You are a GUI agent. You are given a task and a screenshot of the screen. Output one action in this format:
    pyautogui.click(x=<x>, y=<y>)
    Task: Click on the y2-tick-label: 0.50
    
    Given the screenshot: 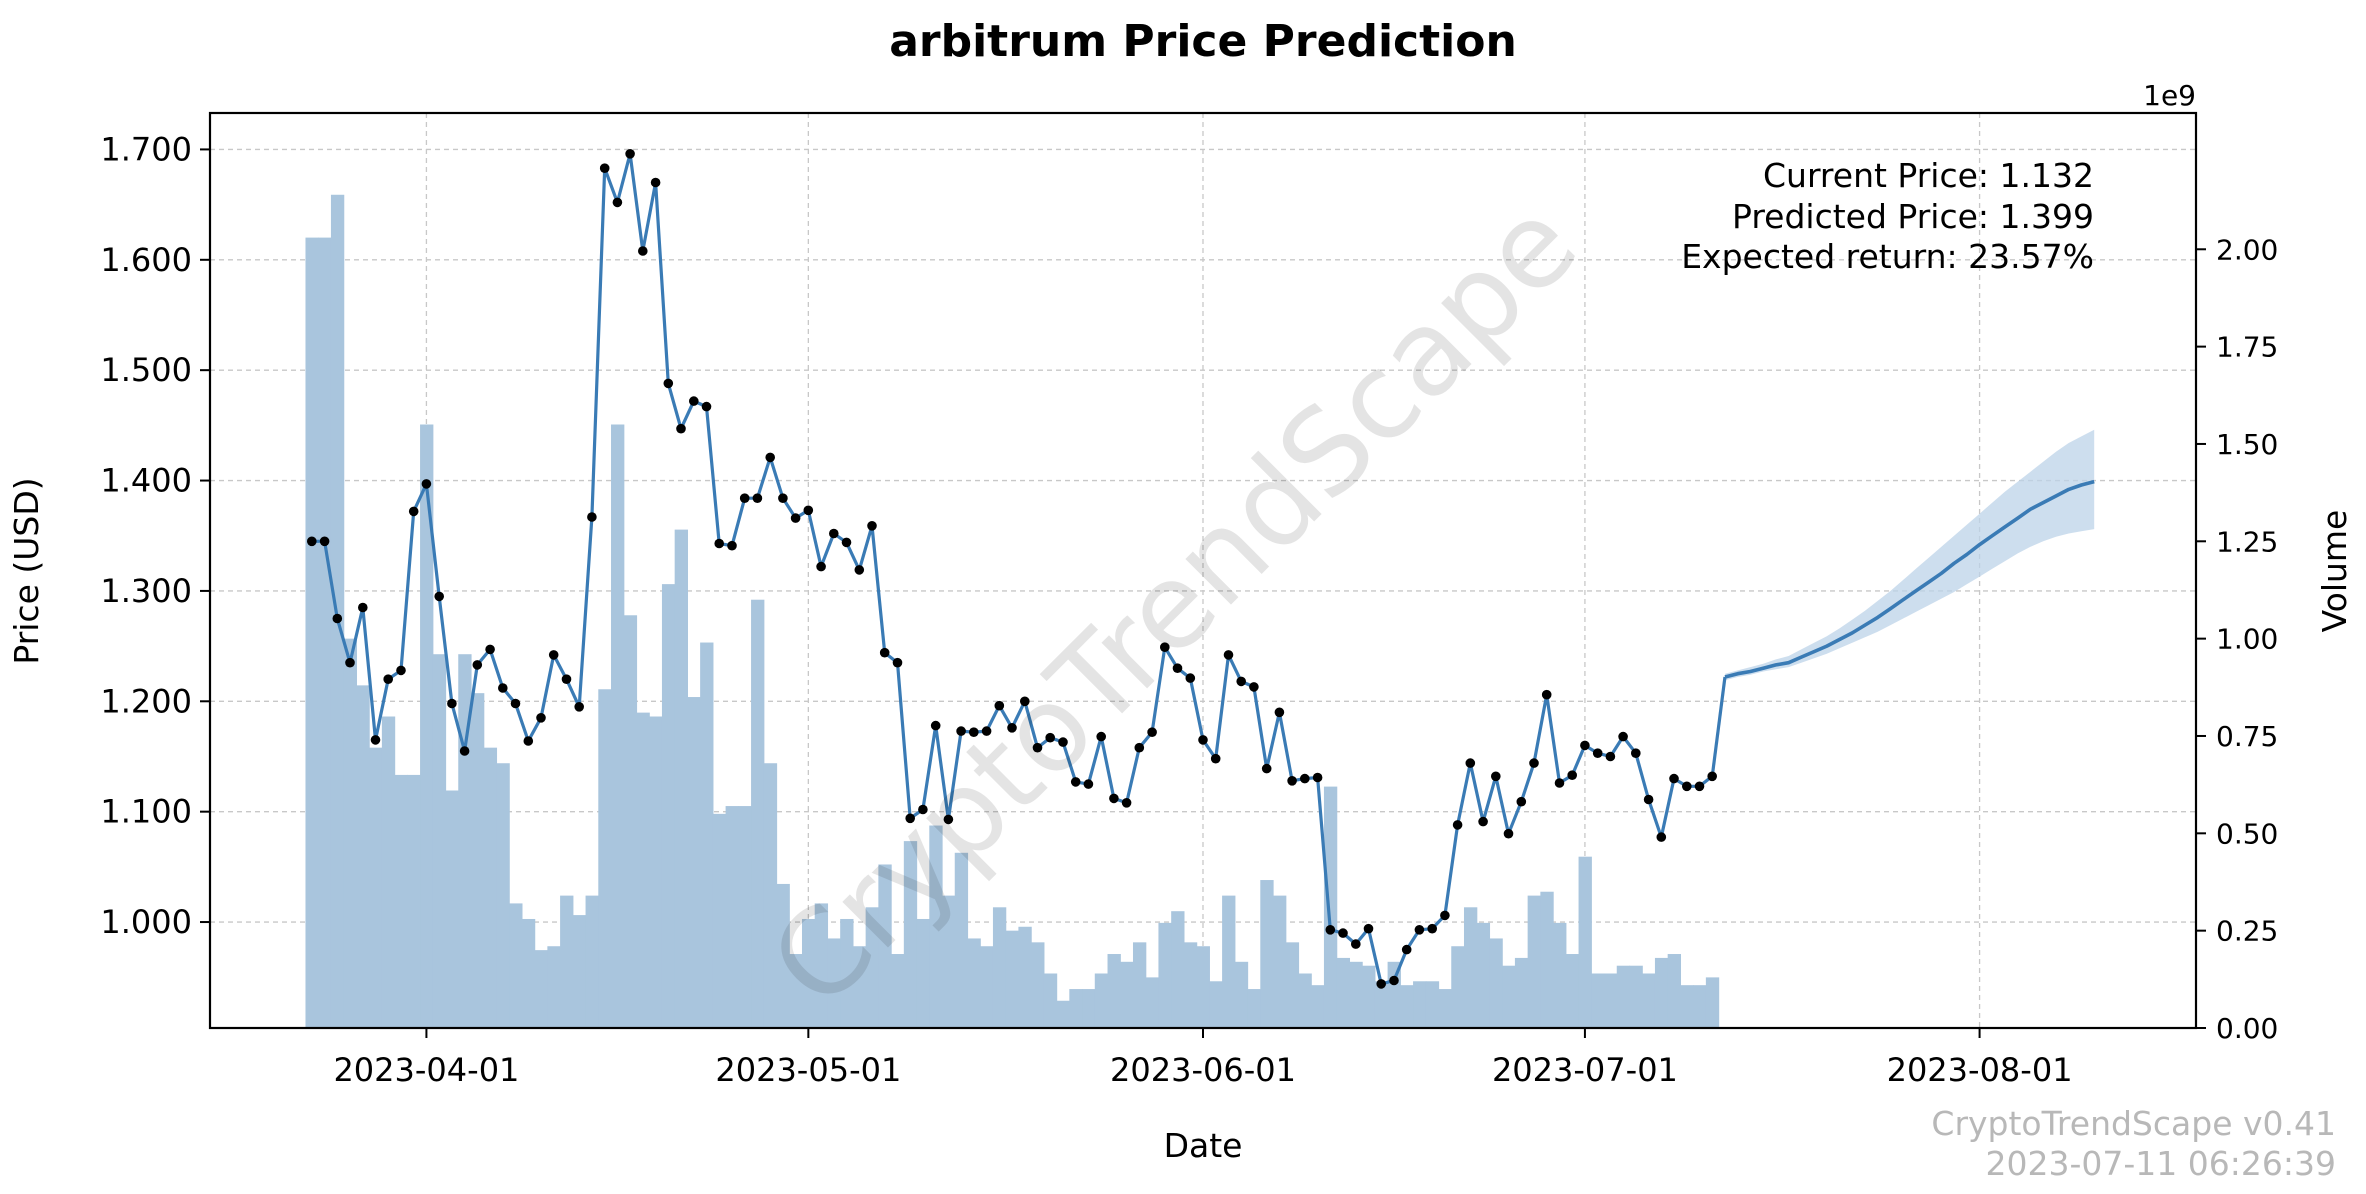 What is the action you would take?
    pyautogui.click(x=2247, y=833)
    